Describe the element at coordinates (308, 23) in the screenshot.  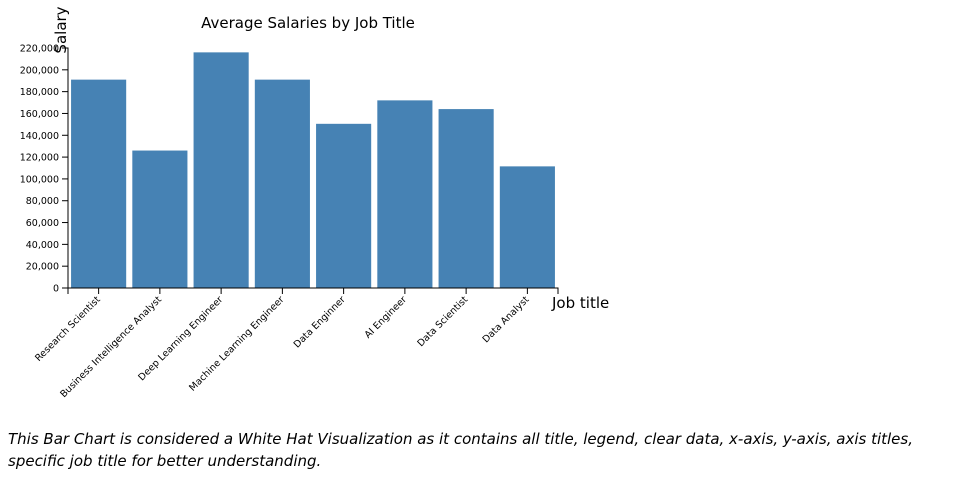
I see `chart-title: Average Salaries by Job Title` at that location.